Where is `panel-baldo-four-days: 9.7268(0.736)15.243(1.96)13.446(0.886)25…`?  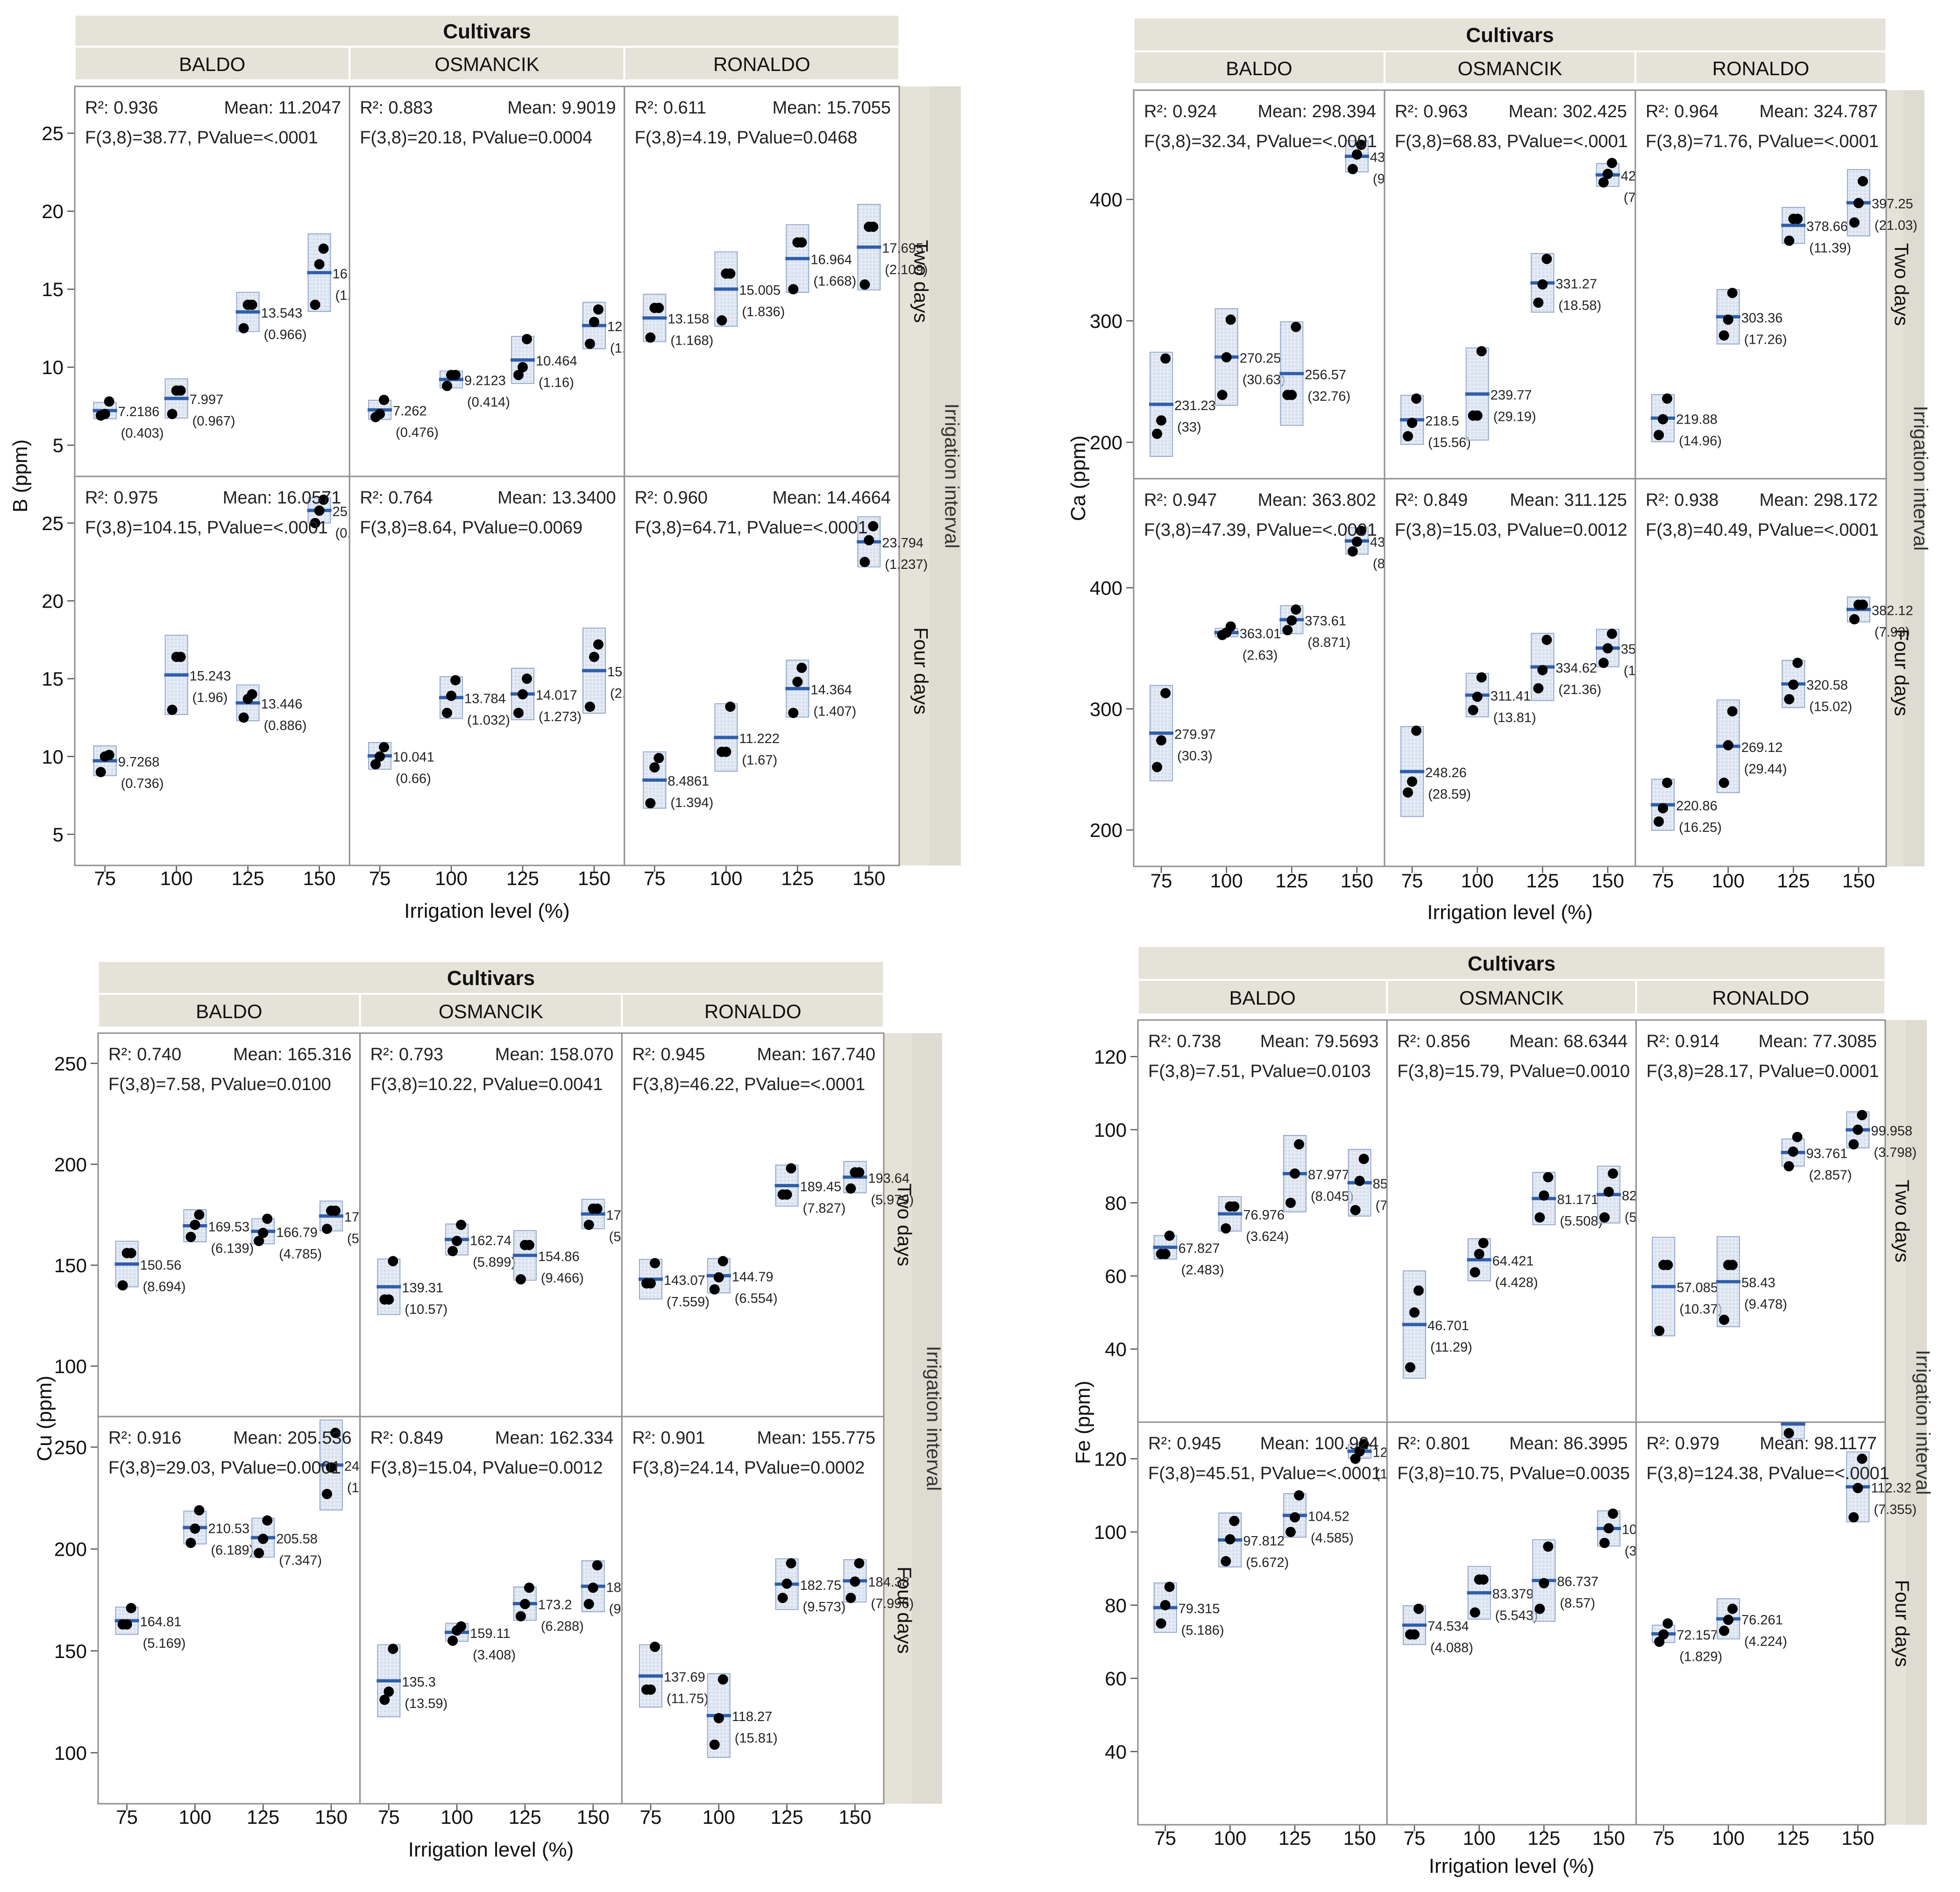 panel-baldo-four-days: 9.7268(0.736)15.243(1.96)13.446(0.886)25… is located at coordinates (224, 670).